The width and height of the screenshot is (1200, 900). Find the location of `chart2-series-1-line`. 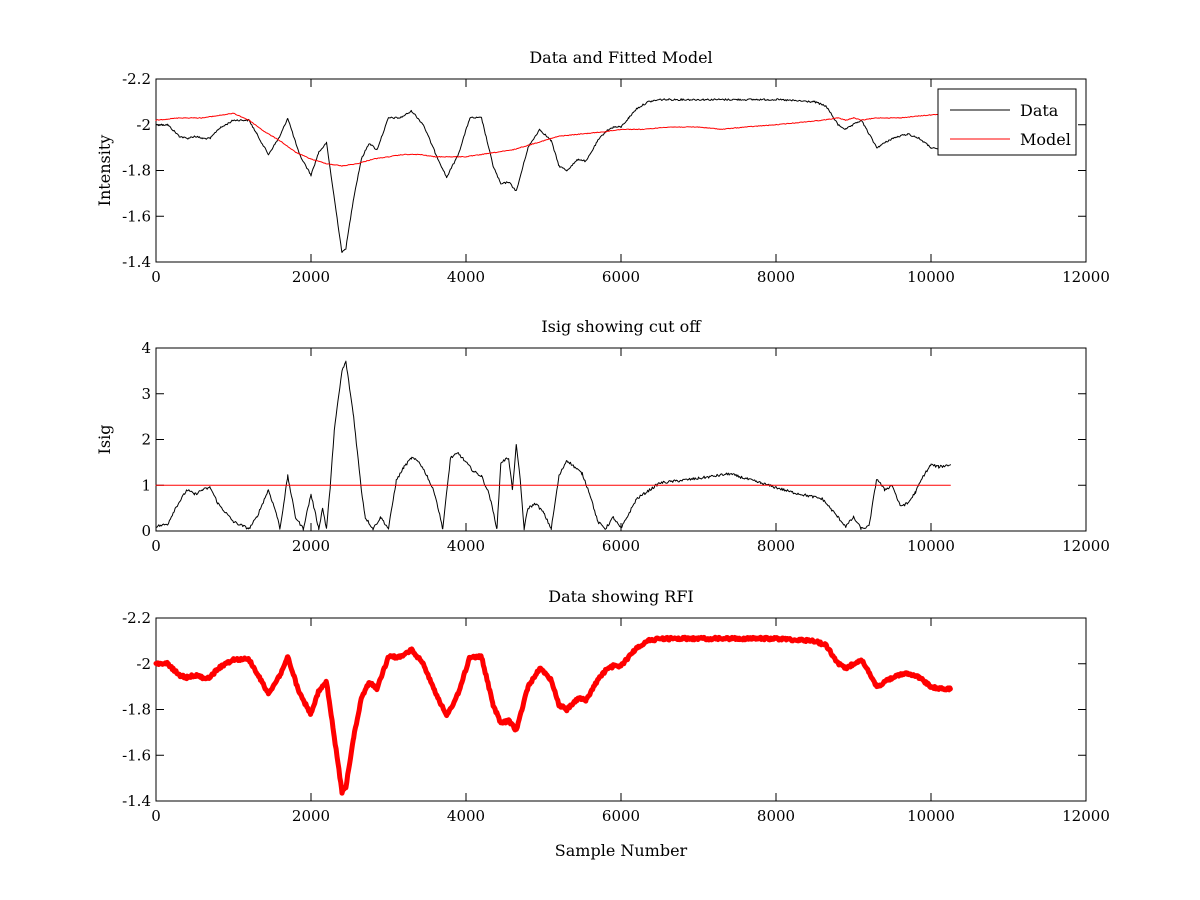

chart2-series-1-line is located at coordinates (553, 445).